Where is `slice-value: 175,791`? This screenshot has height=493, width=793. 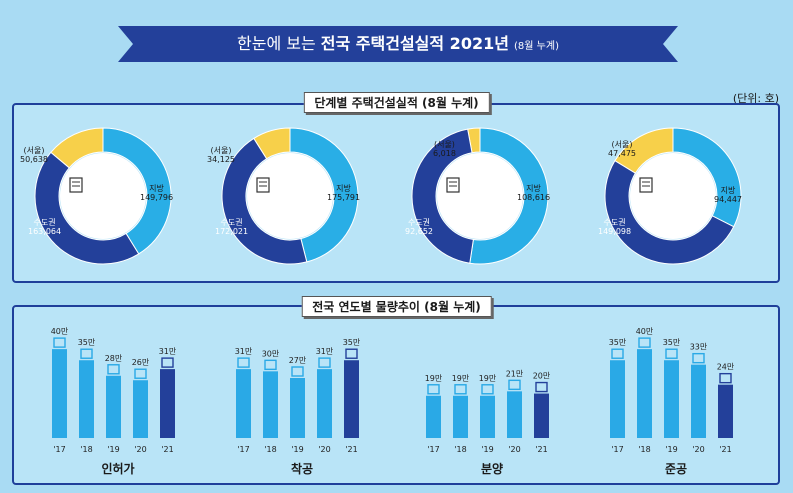 slice-value: 175,791 is located at coordinates (344, 197).